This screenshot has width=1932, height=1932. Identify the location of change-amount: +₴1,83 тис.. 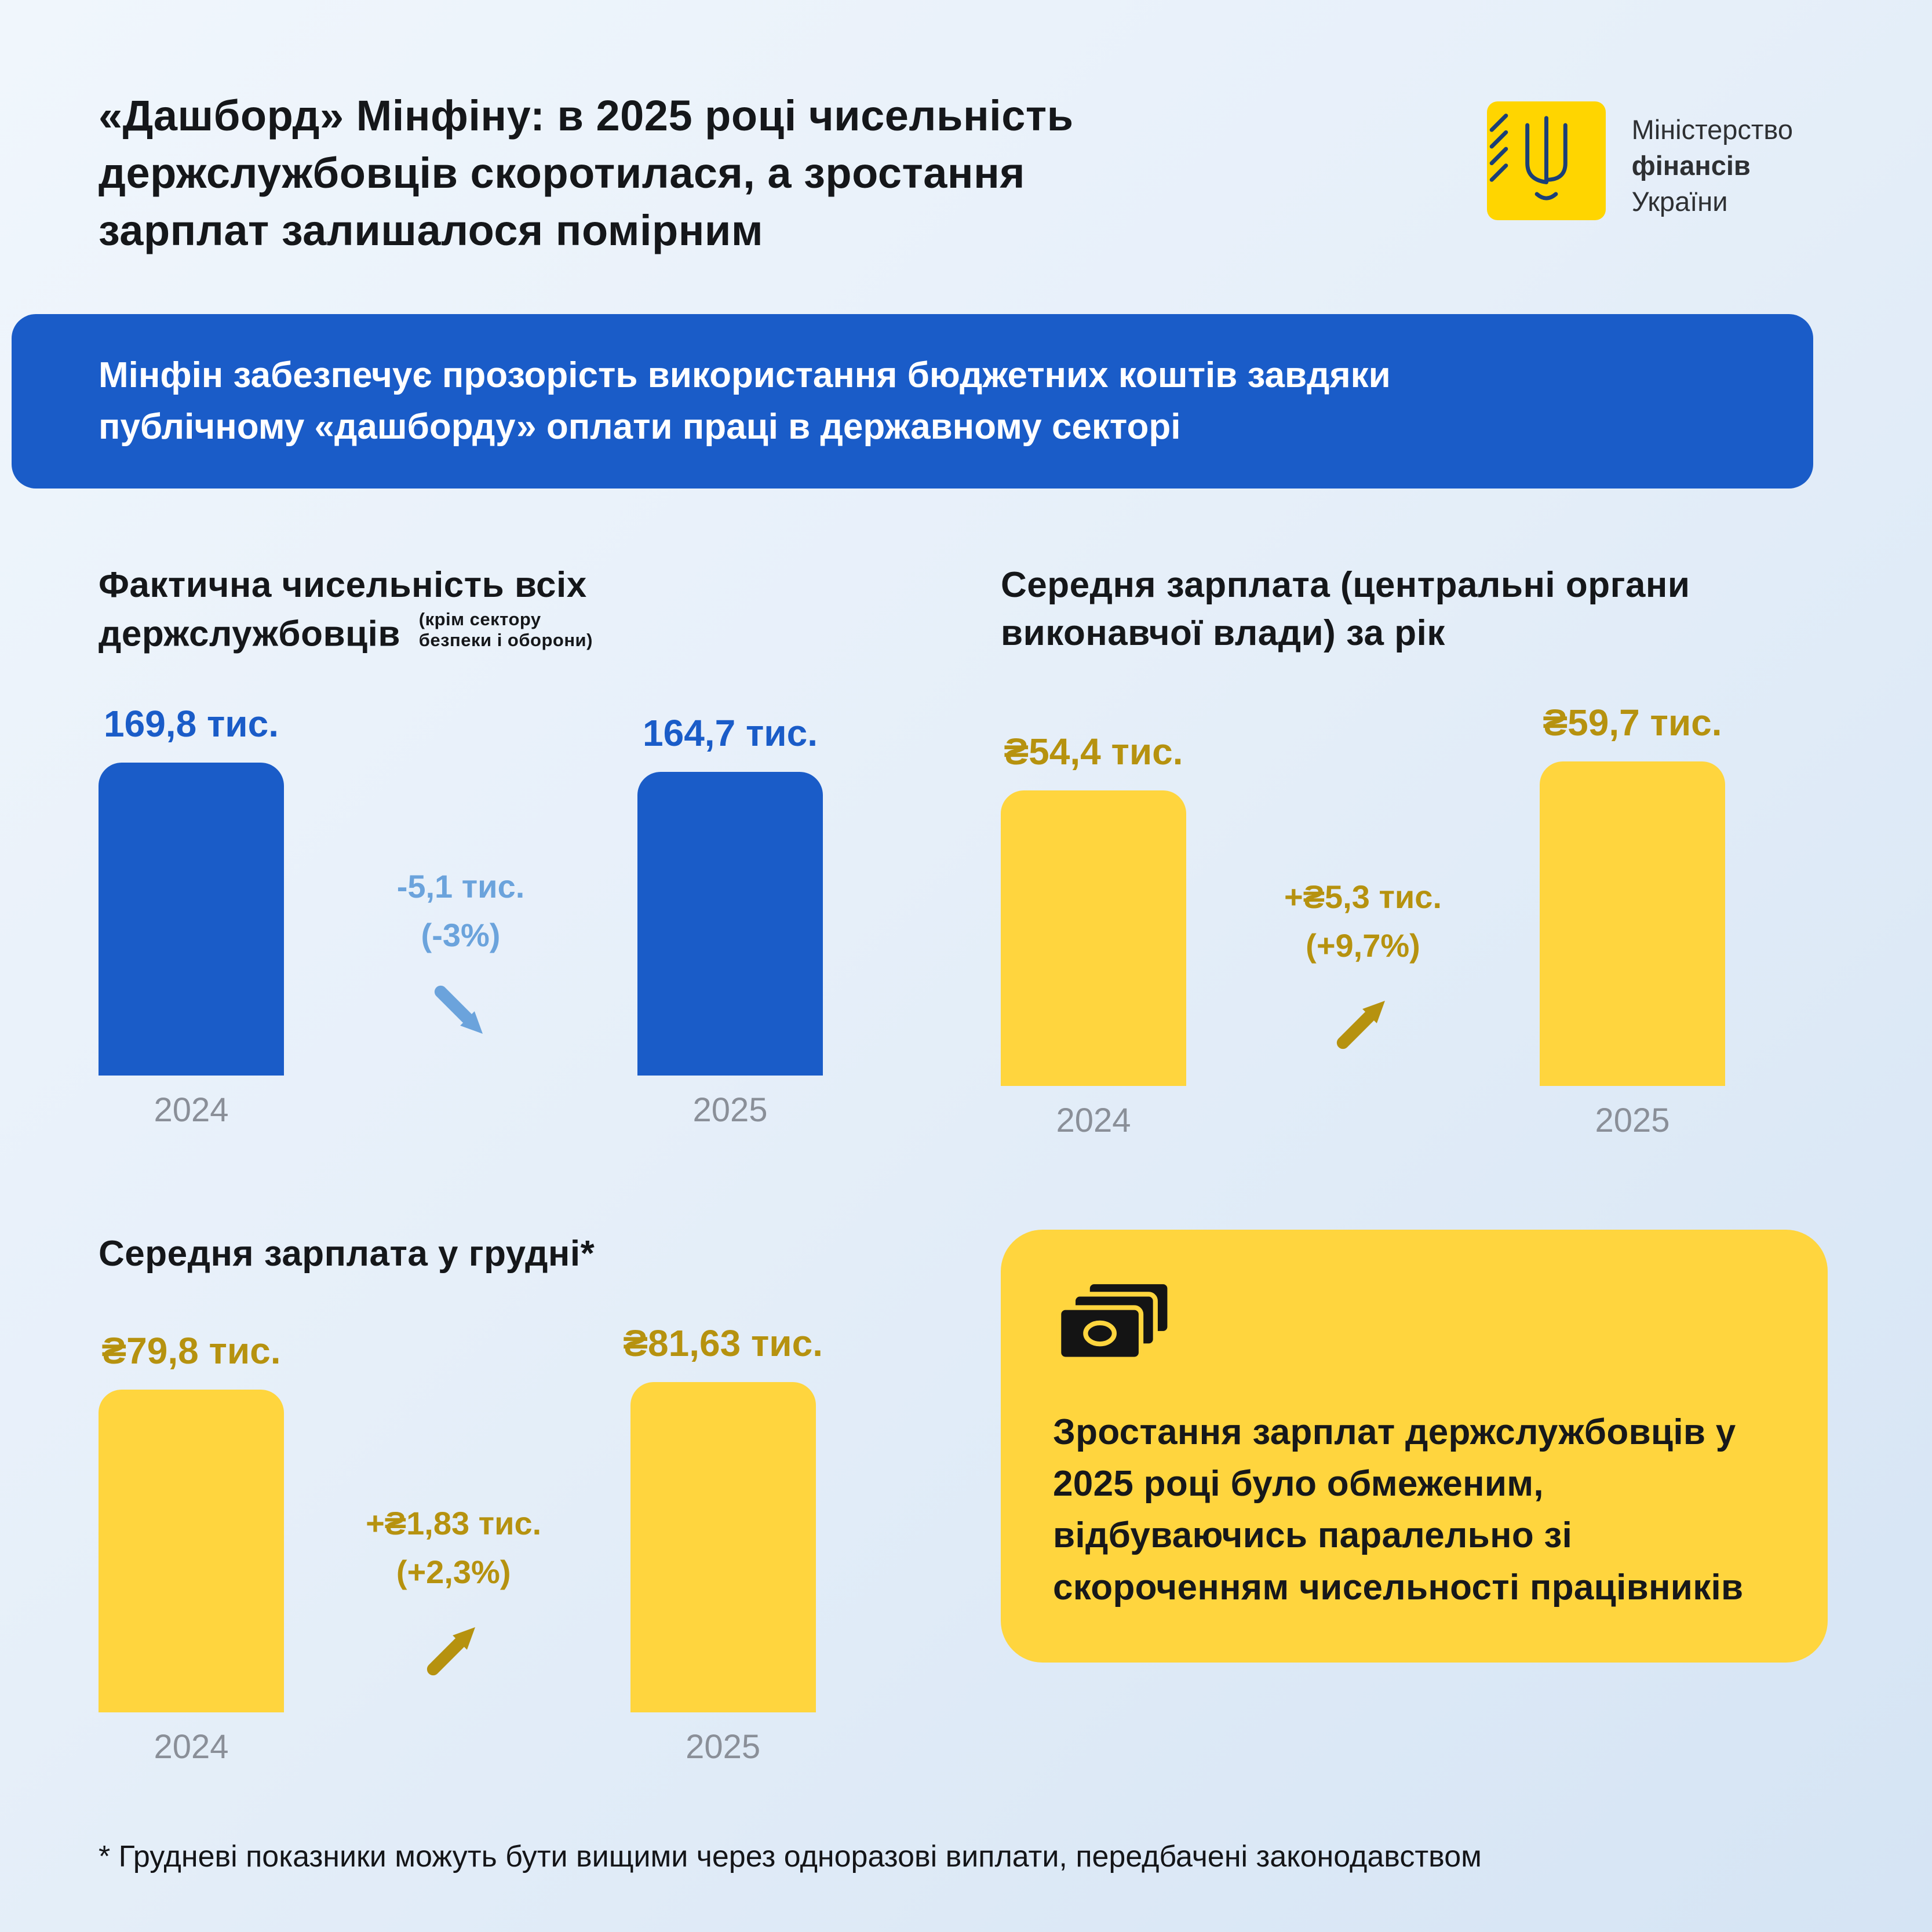
(454, 1522).